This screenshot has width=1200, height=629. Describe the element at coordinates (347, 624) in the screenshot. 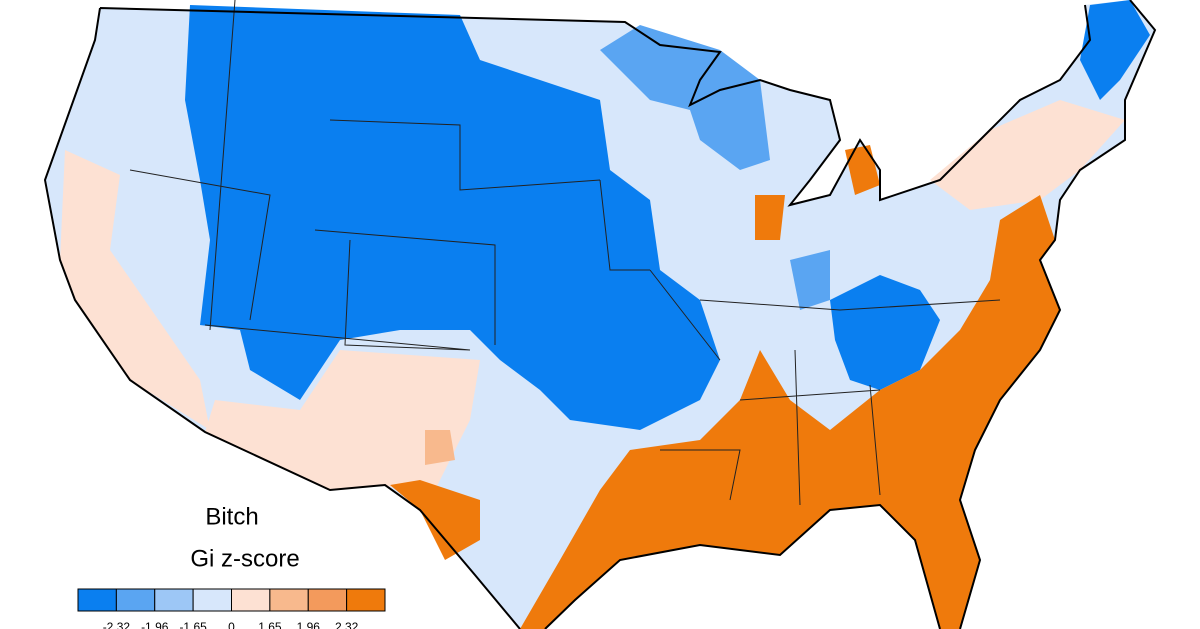

I see `legend-label: 2.32` at that location.